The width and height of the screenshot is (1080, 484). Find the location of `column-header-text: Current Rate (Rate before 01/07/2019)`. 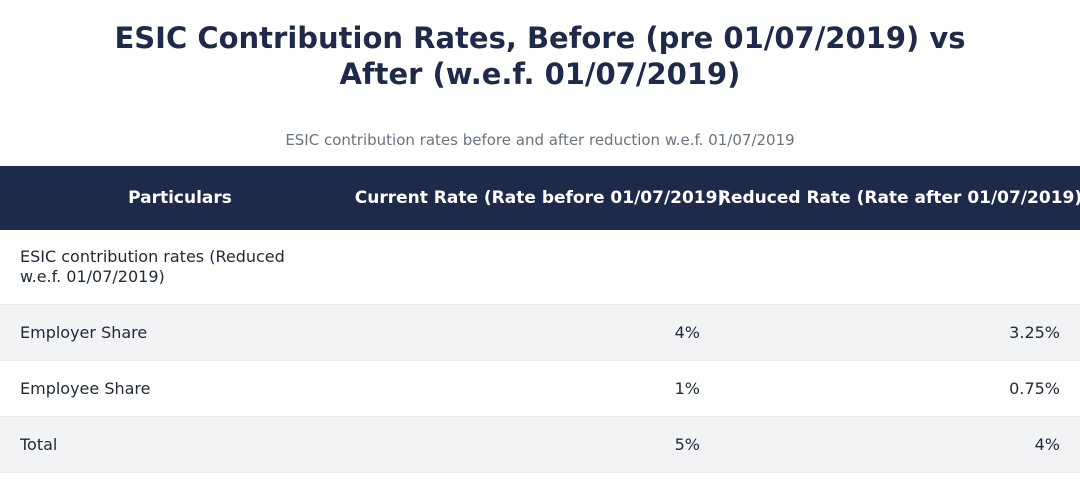

column-header-text: Current Rate (Rate before 01/07/2019) is located at coordinates (540, 198).